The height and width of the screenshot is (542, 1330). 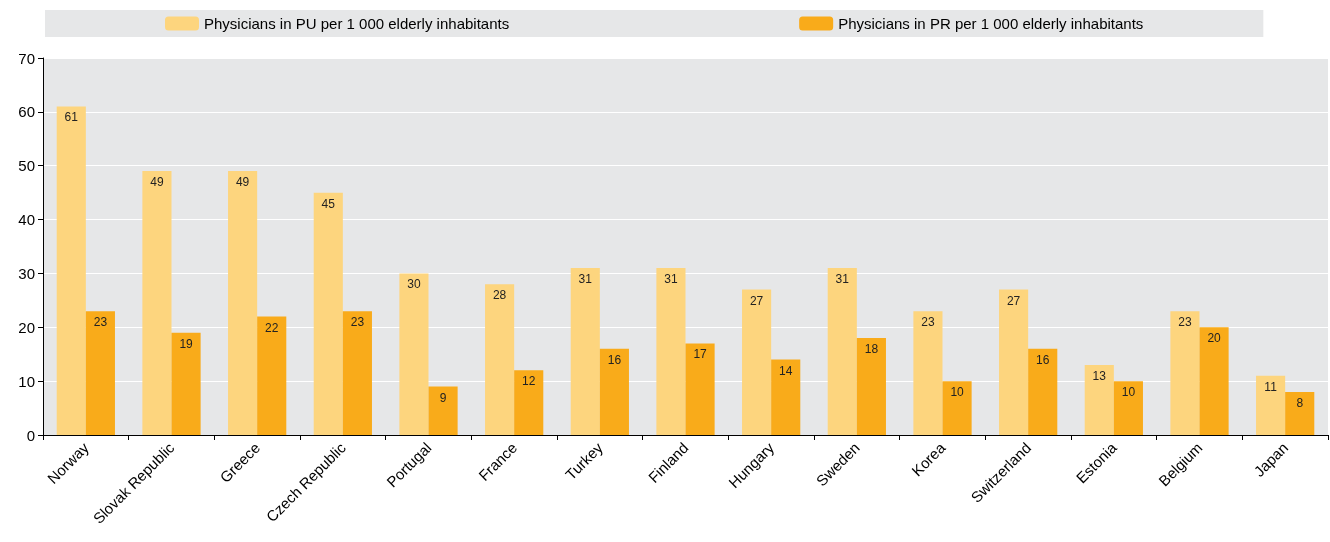 I want to click on data-label: 20, so click(x=1214, y=338).